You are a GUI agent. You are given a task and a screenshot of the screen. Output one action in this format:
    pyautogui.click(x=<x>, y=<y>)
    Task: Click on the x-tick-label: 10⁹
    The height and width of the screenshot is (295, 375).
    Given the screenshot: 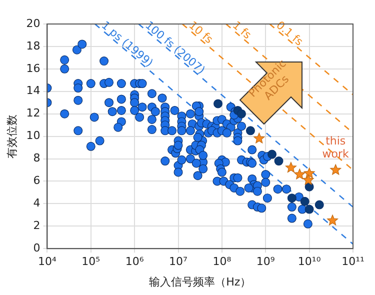 What is the action you would take?
    pyautogui.click(x=265, y=261)
    